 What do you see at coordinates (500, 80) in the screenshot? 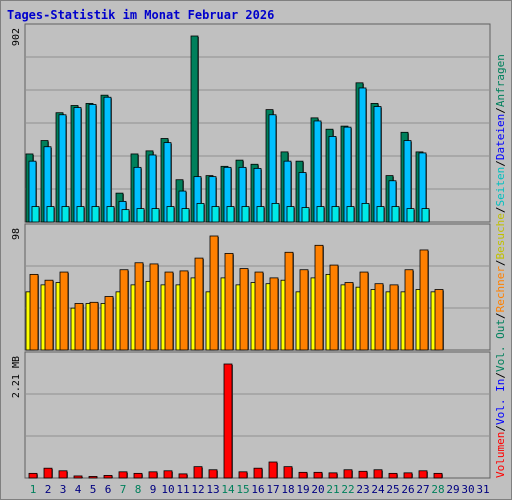
I see `legend-item-anfragen: Anfragen` at bounding box center [500, 80].